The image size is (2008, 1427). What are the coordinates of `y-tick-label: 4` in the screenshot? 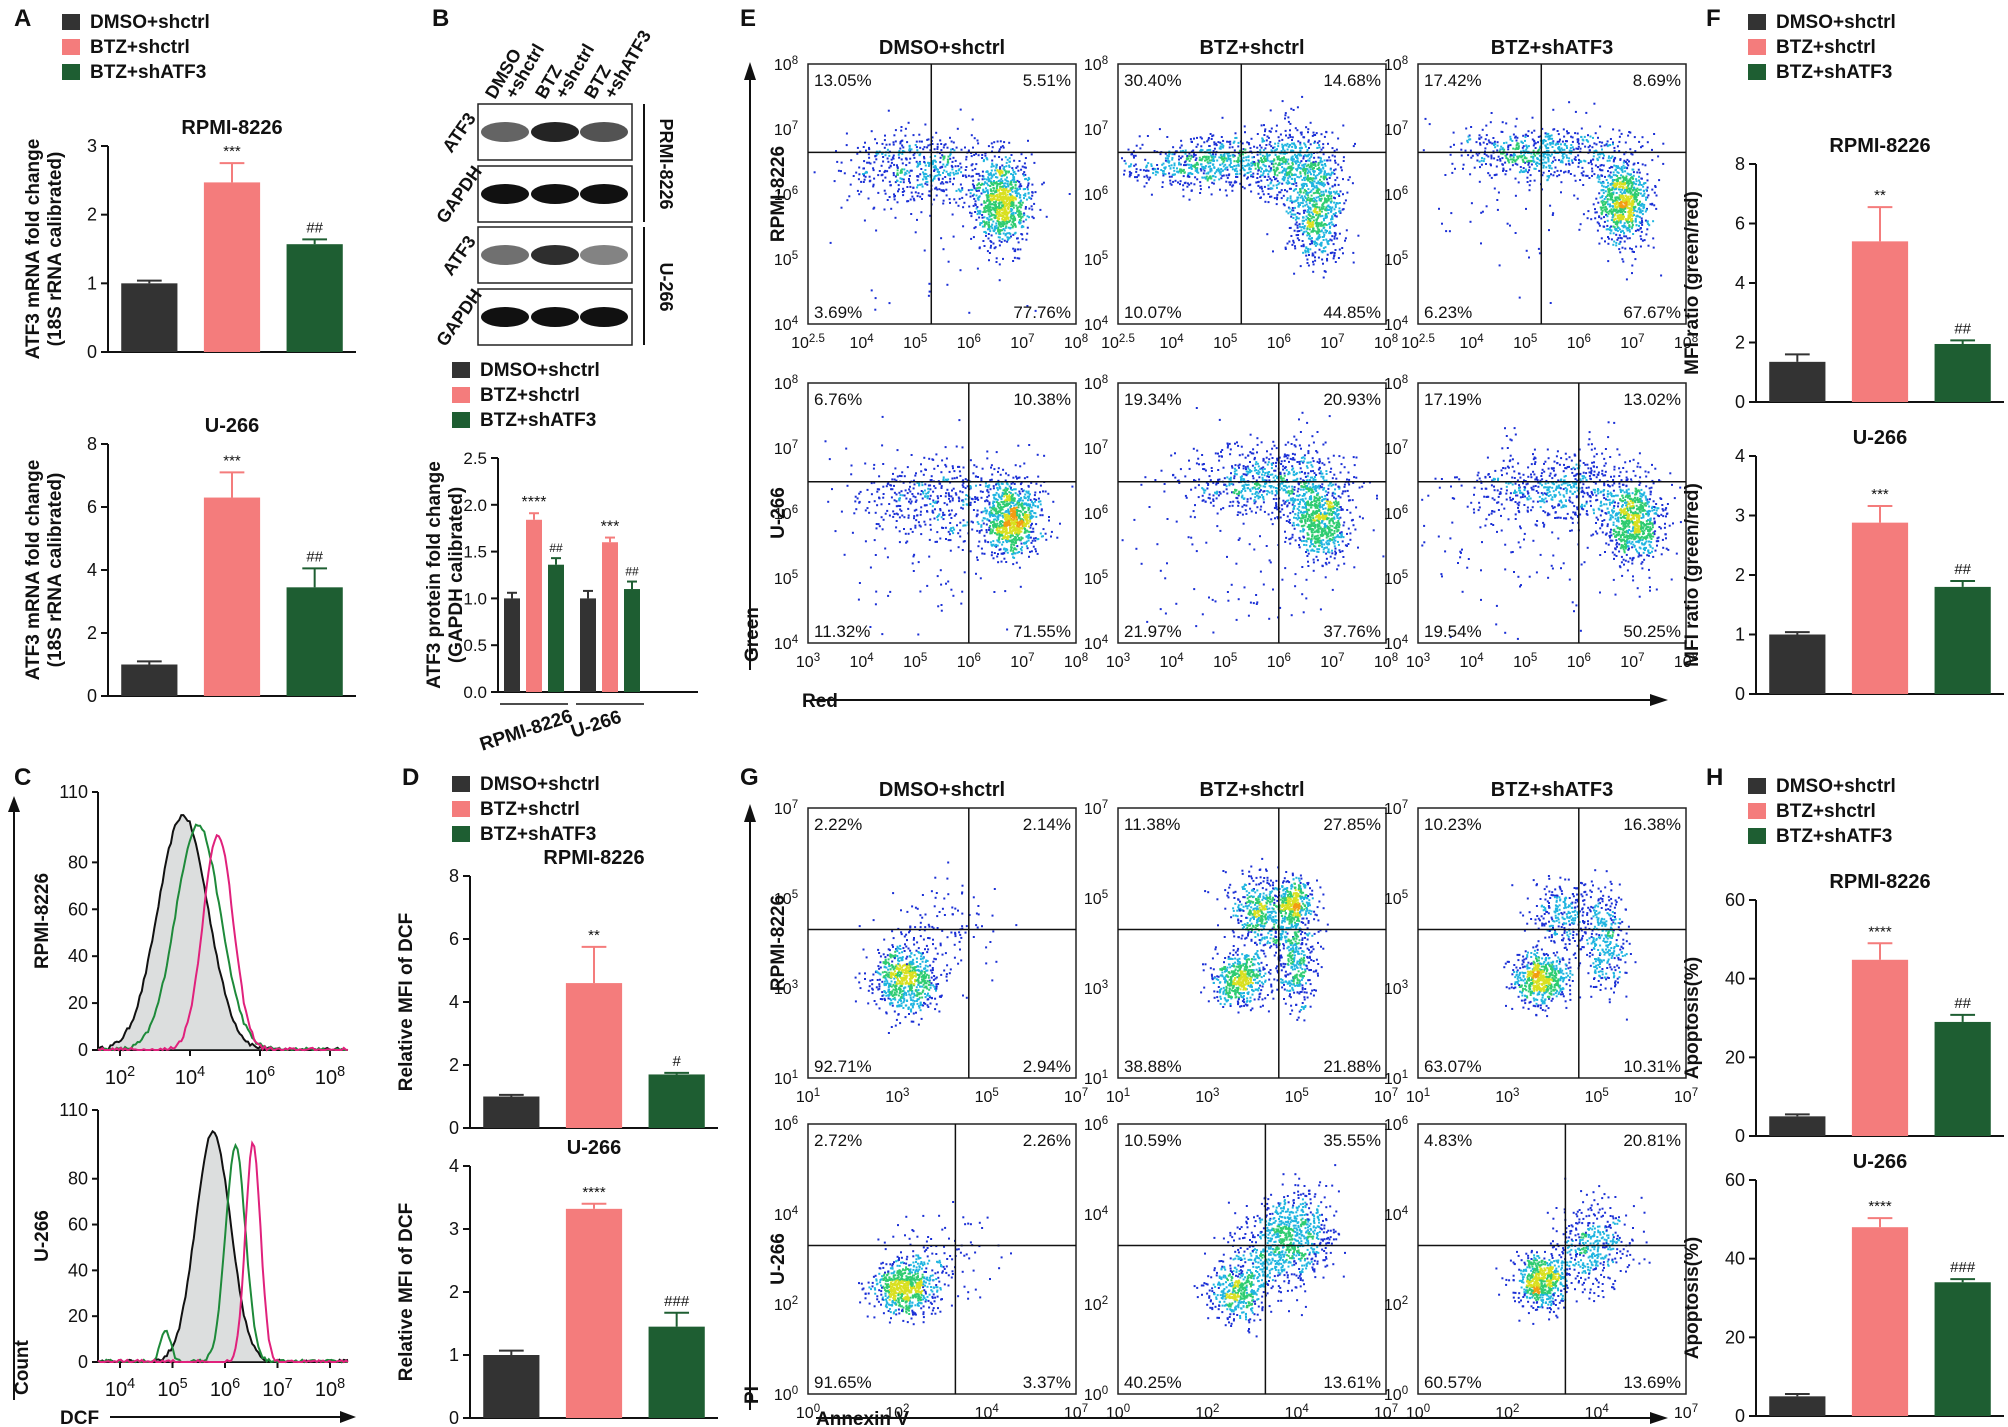 It's located at (92, 570).